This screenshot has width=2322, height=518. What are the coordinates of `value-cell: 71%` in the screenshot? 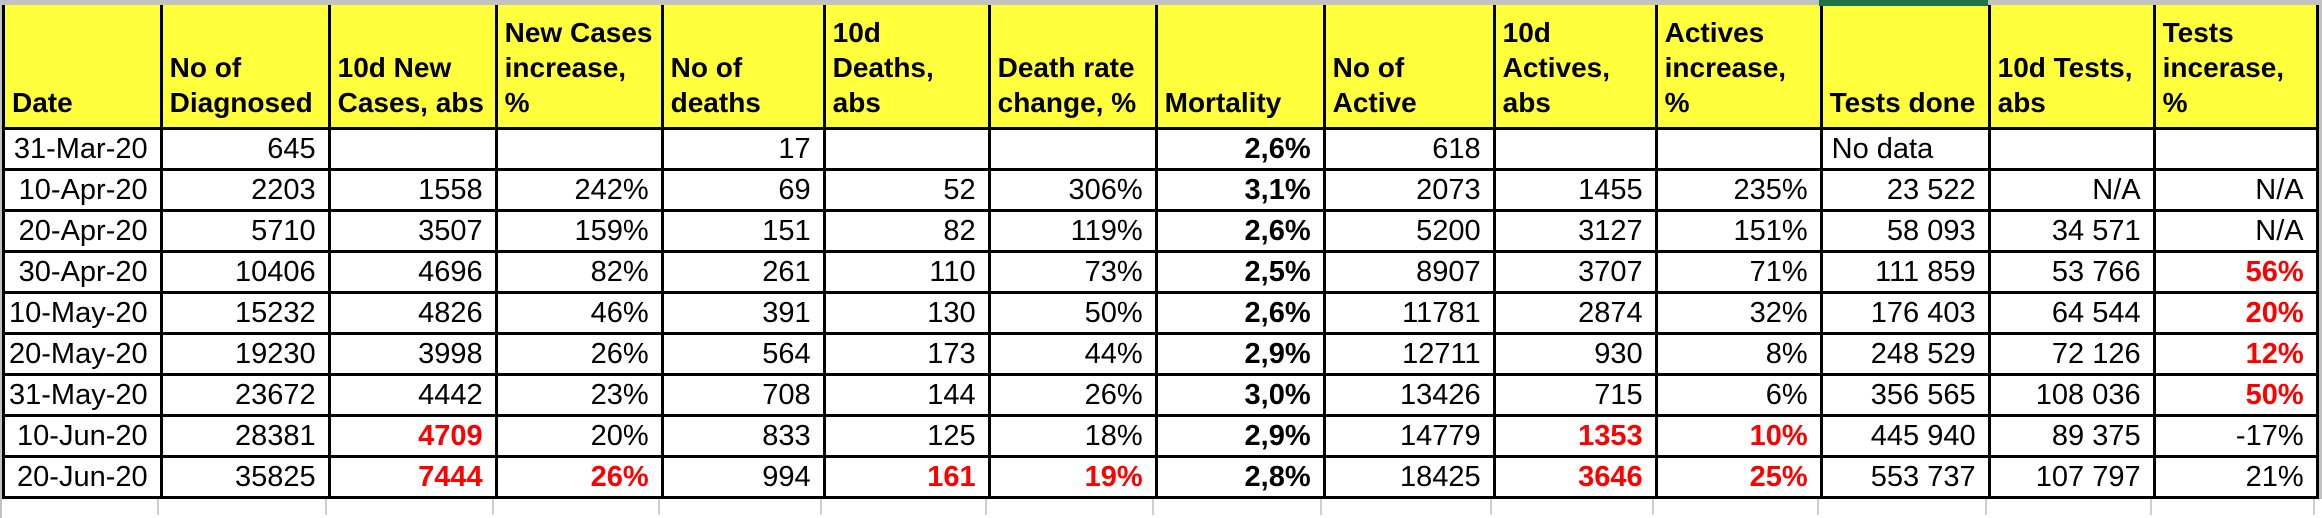 It's located at (1738, 271).